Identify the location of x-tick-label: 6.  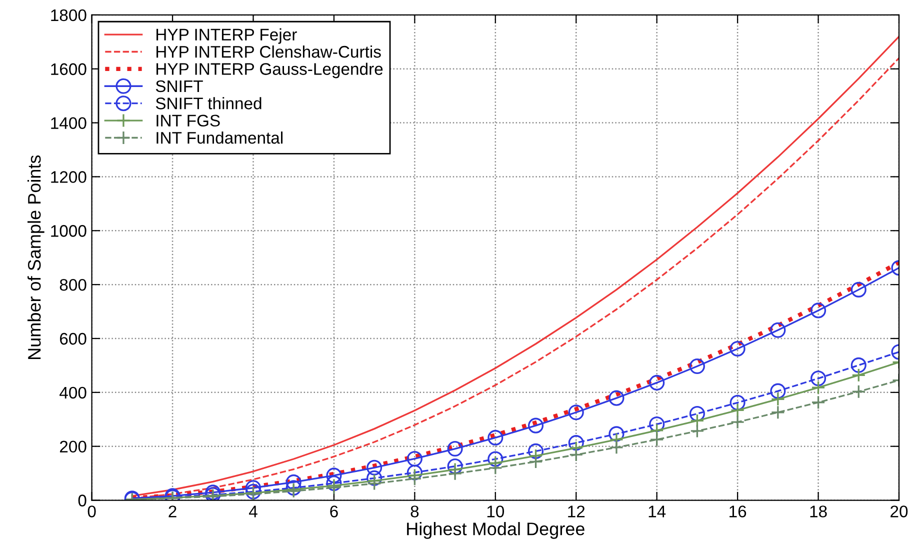
(334, 512).